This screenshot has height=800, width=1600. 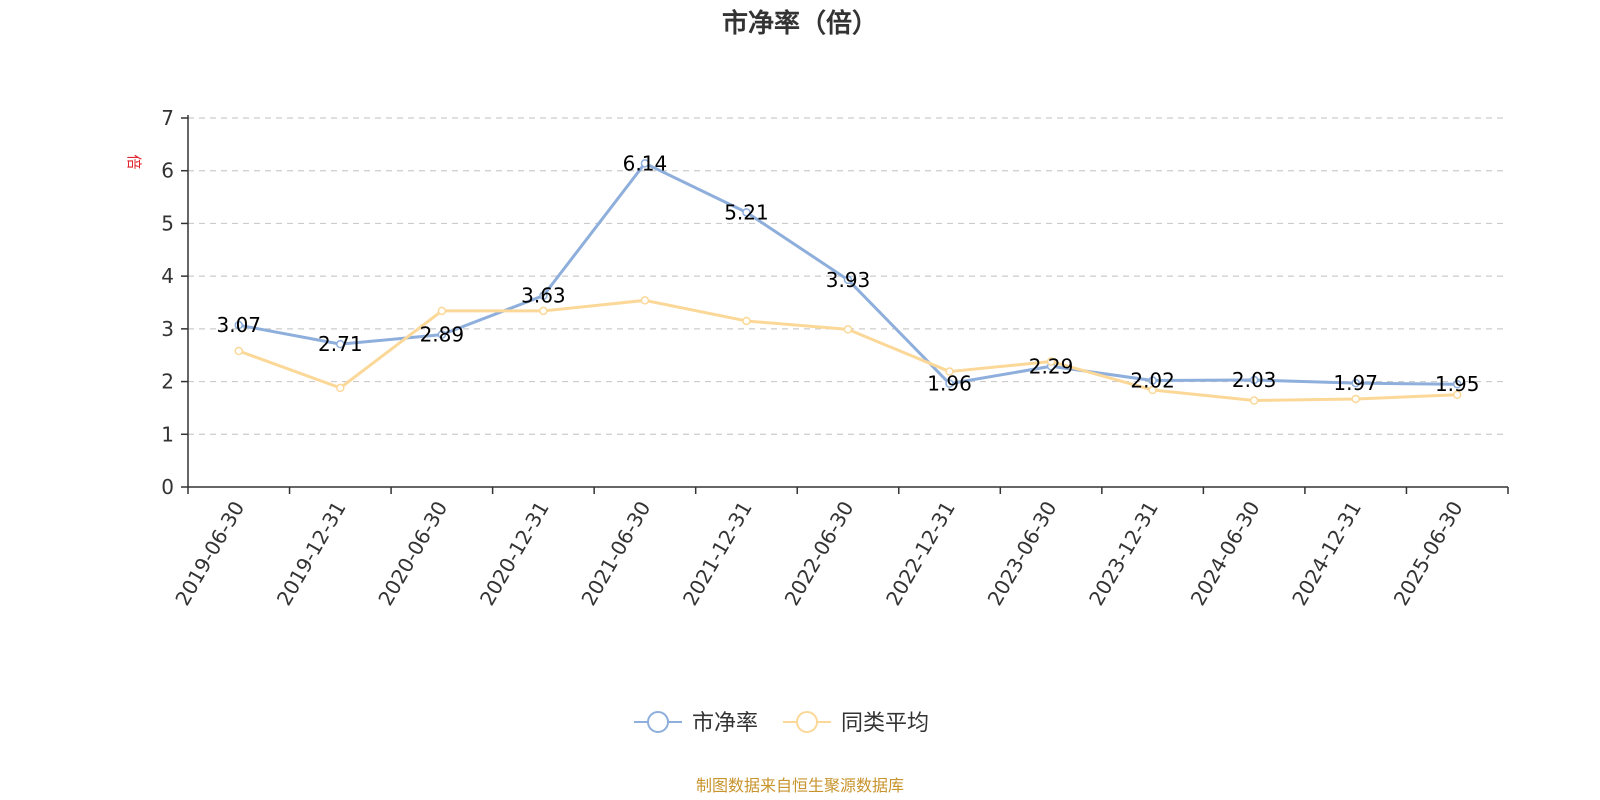 What do you see at coordinates (514, 553) in the screenshot?
I see `x-tick-label: 2020-12-31` at bounding box center [514, 553].